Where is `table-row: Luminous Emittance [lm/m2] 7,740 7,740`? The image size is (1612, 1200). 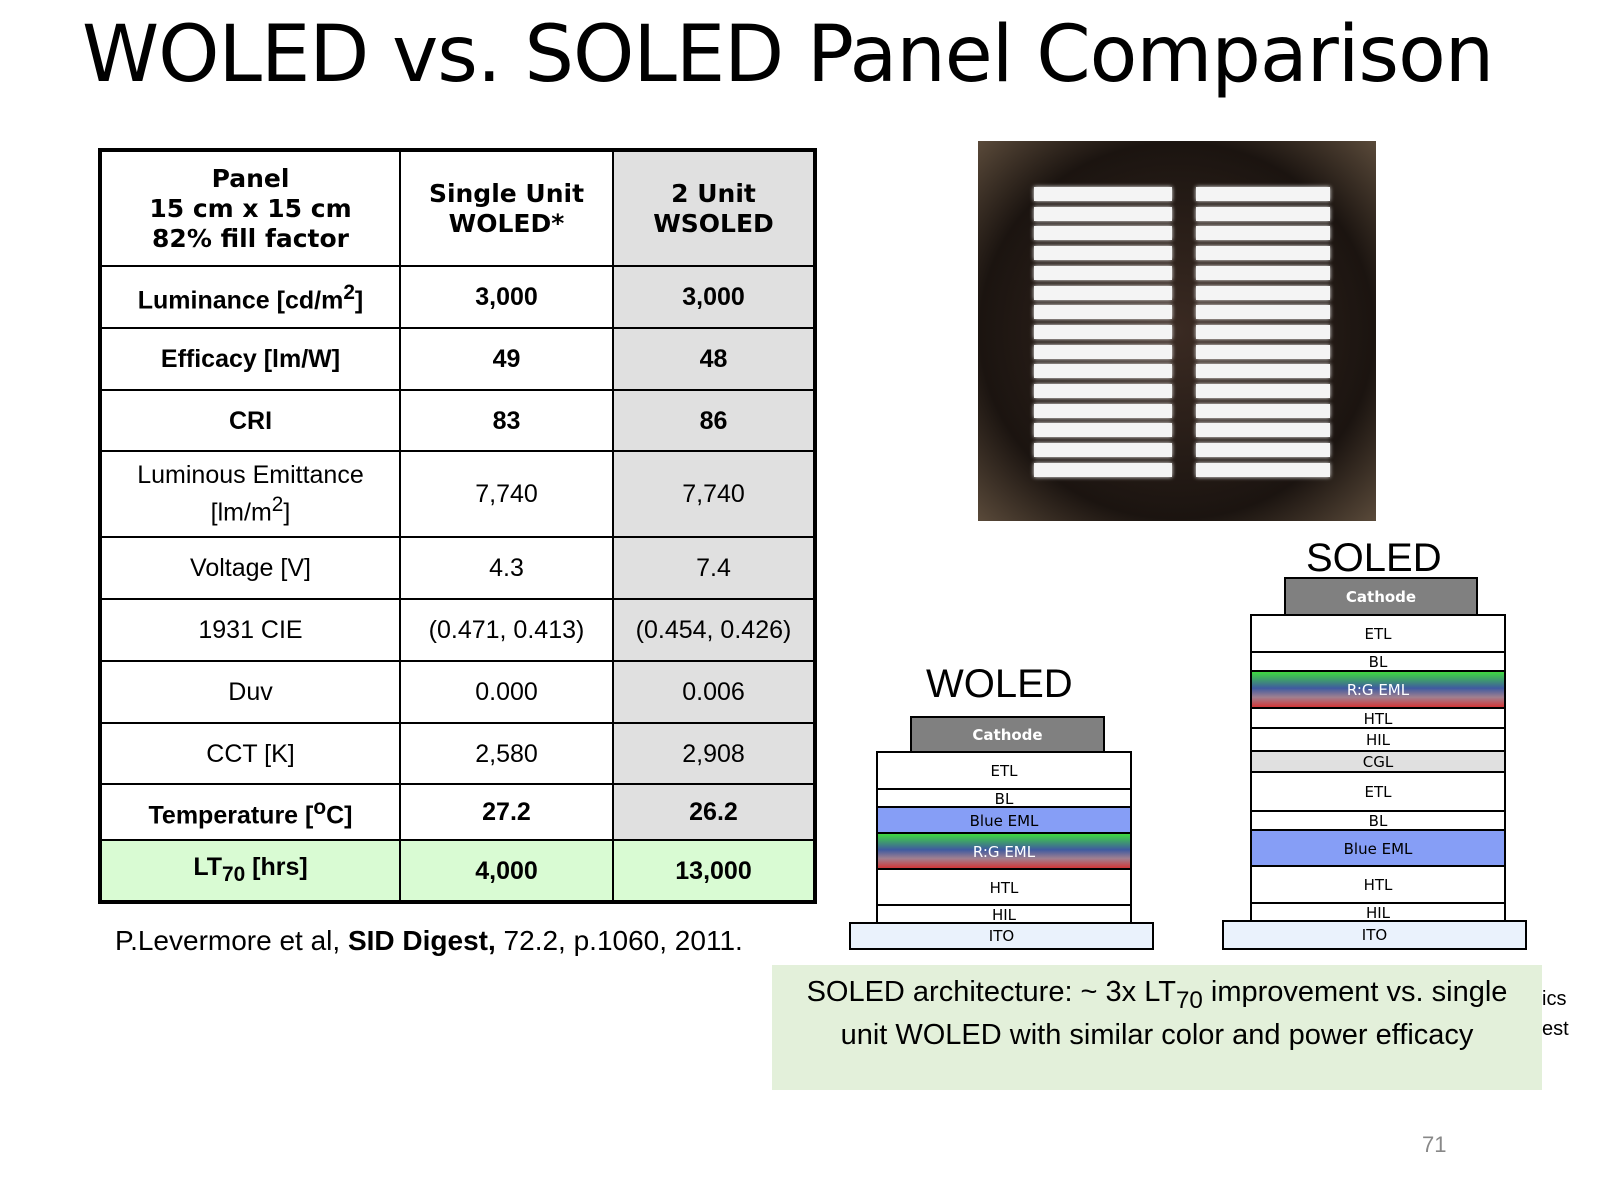
table-row: Luminous Emittance [lm/m2] 7,740 7,740 is located at coordinates (457, 494).